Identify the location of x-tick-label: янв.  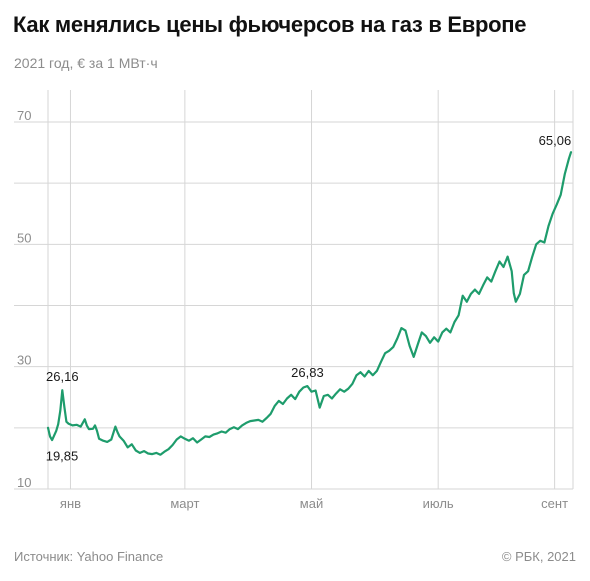
(70, 503).